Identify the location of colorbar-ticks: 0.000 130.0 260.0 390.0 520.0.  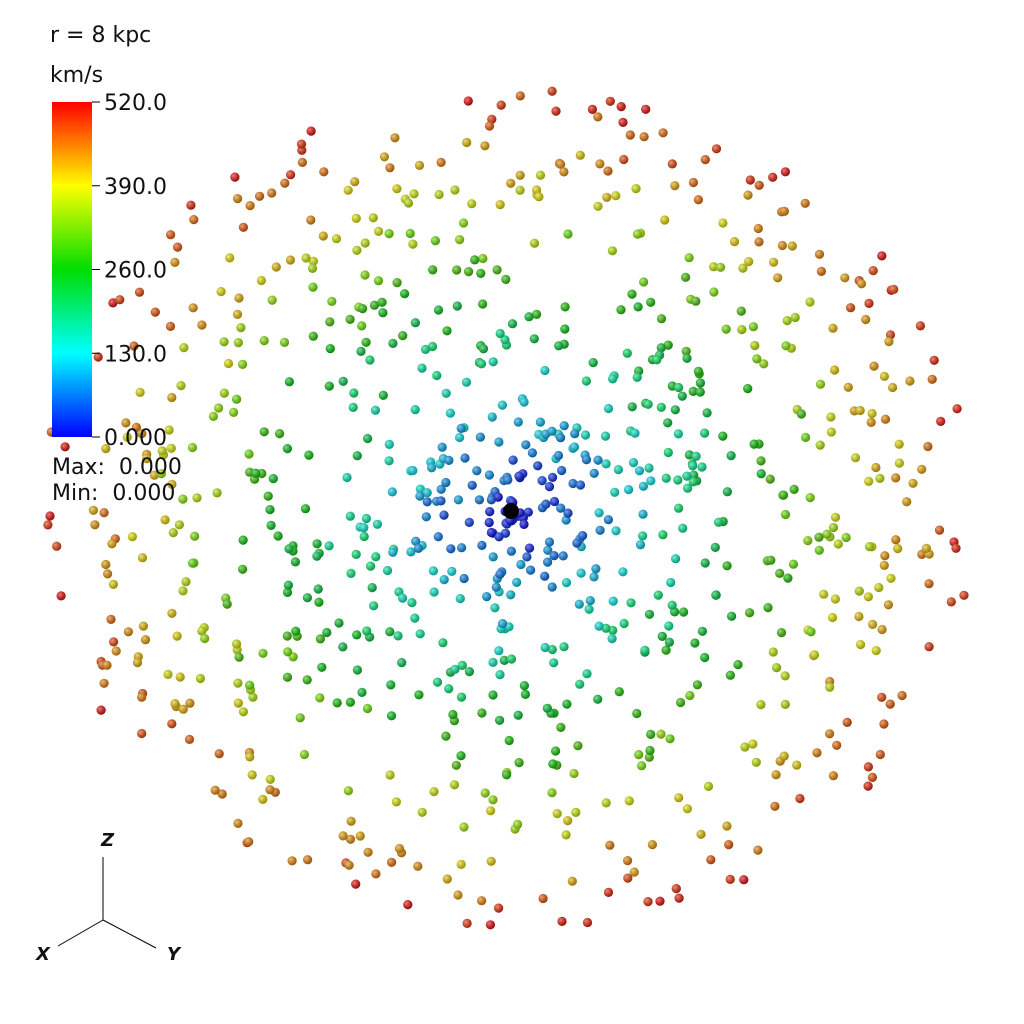
(129, 271).